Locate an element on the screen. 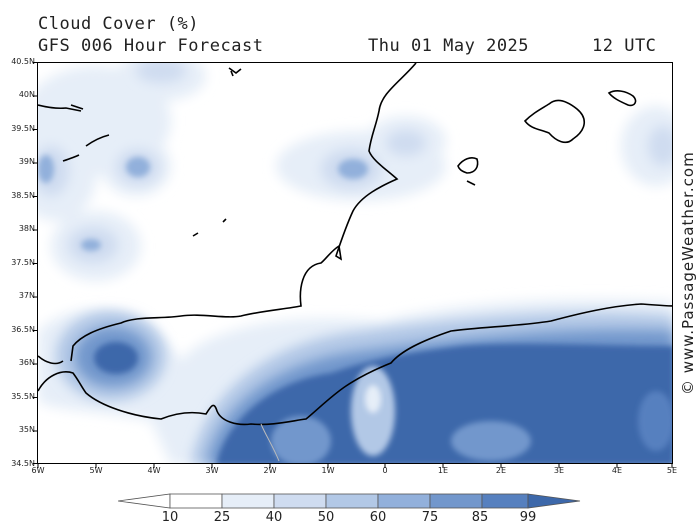 This screenshot has width=700, height=525. lat-label: 37.5N is located at coordinates (23, 262).